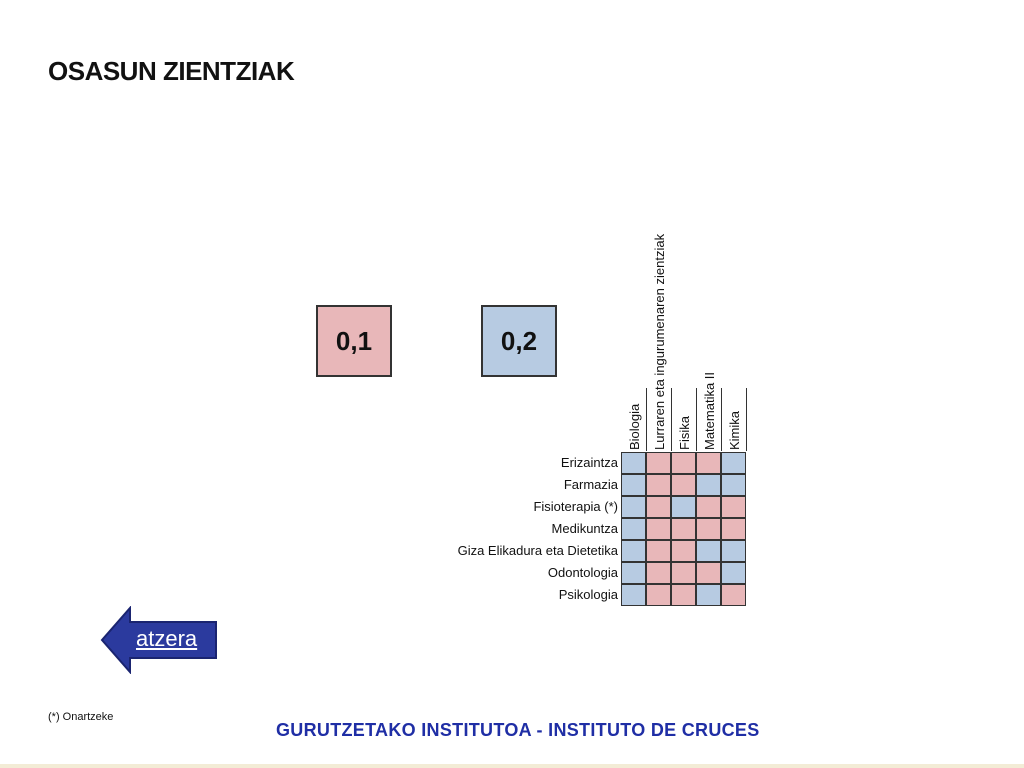 The height and width of the screenshot is (768, 1024). I want to click on back-arrow-button, so click(160, 640).